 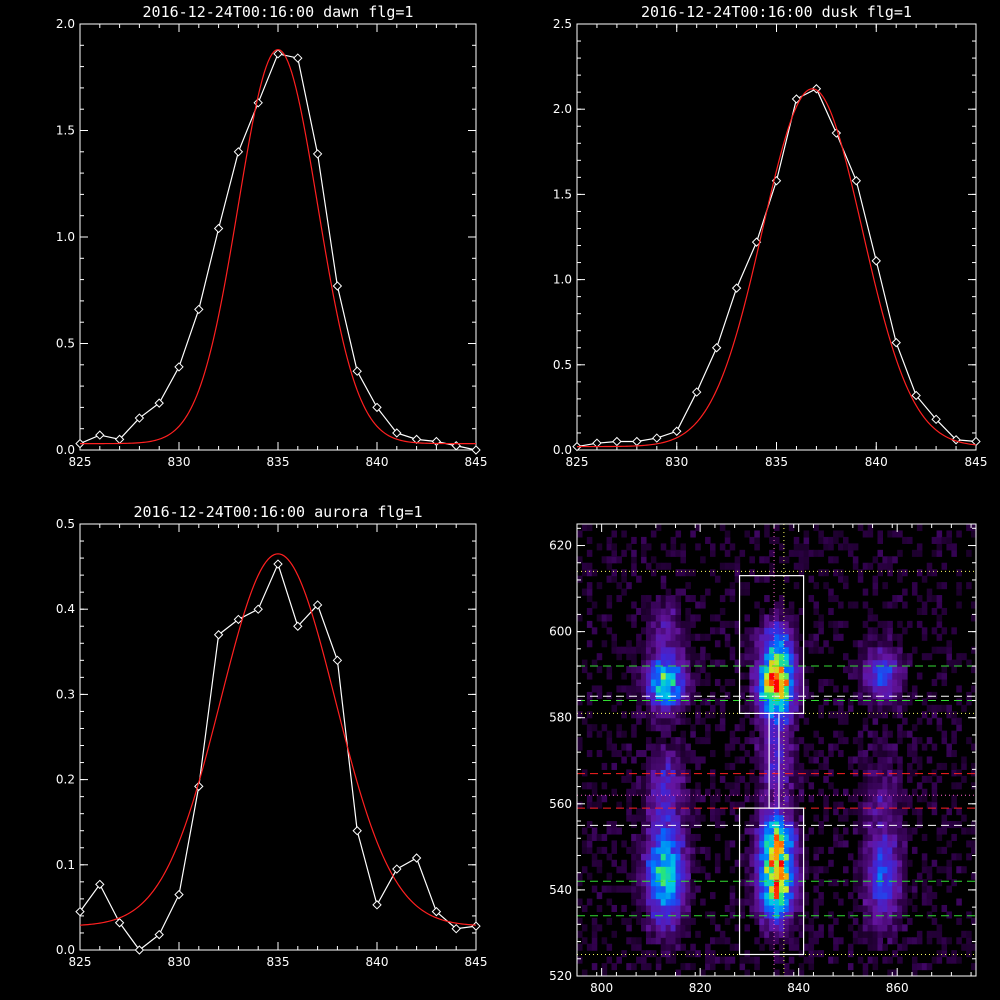 What do you see at coordinates (476, 962) in the screenshot?
I see `x-tick-label: 845` at bounding box center [476, 962].